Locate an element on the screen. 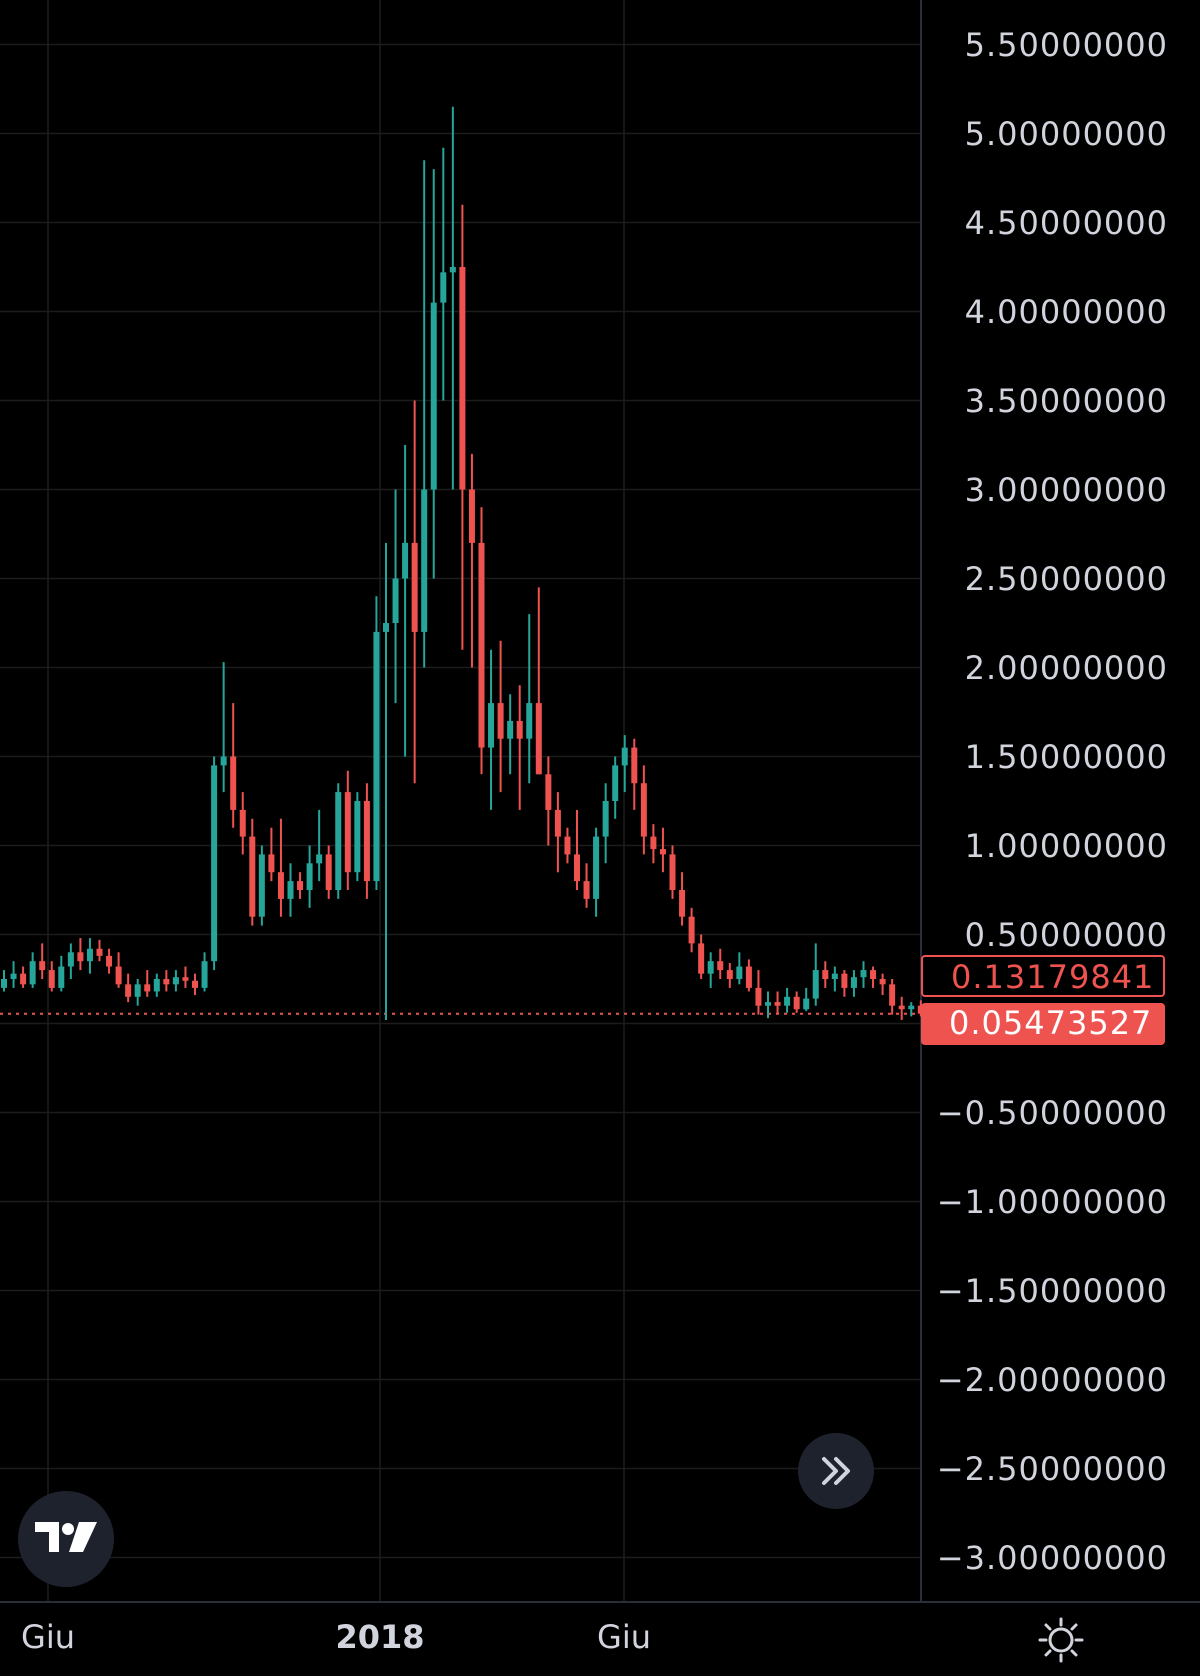 The image size is (1200, 1676). scroll-to-realtime-button is located at coordinates (836, 1471).